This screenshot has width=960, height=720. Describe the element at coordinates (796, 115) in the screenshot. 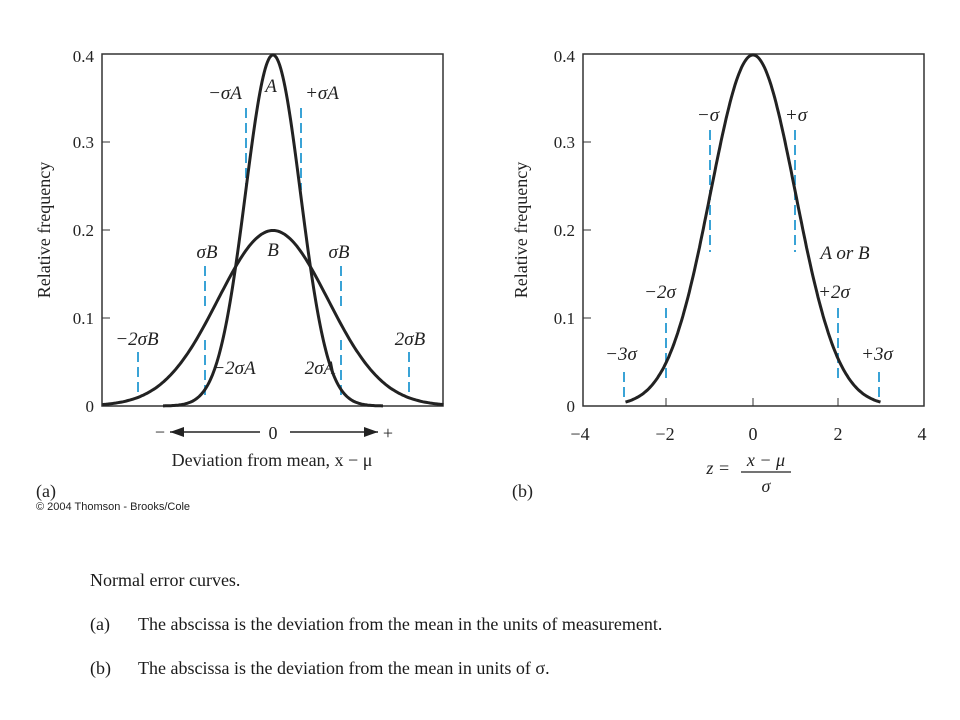

I see `b-label-plus-sigma: +σ` at that location.